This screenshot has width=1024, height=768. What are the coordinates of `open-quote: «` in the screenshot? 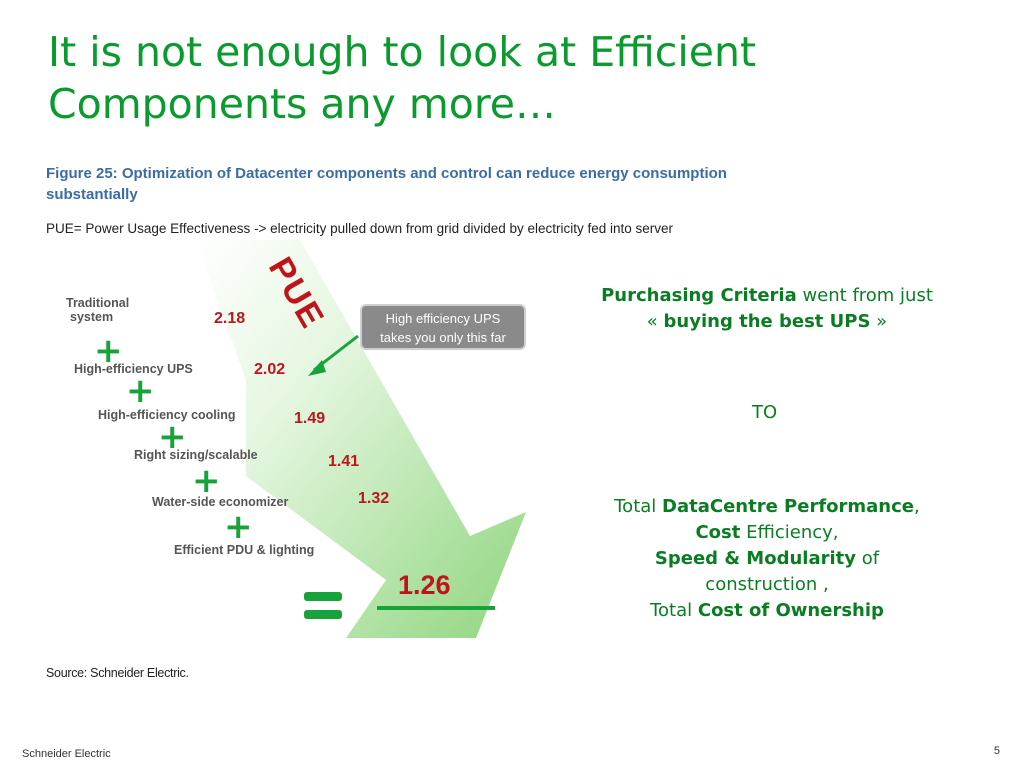 It's located at (655, 321).